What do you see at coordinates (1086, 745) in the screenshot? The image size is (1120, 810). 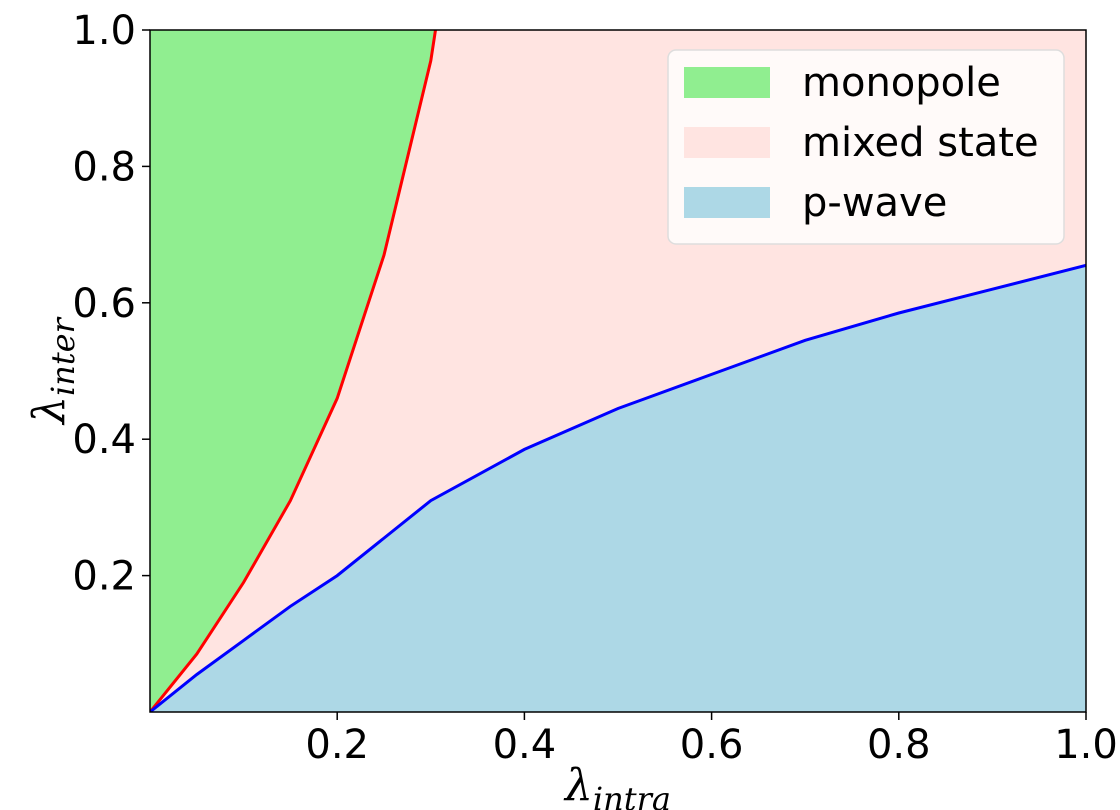 I see `x-tick-label: 1.0` at bounding box center [1086, 745].